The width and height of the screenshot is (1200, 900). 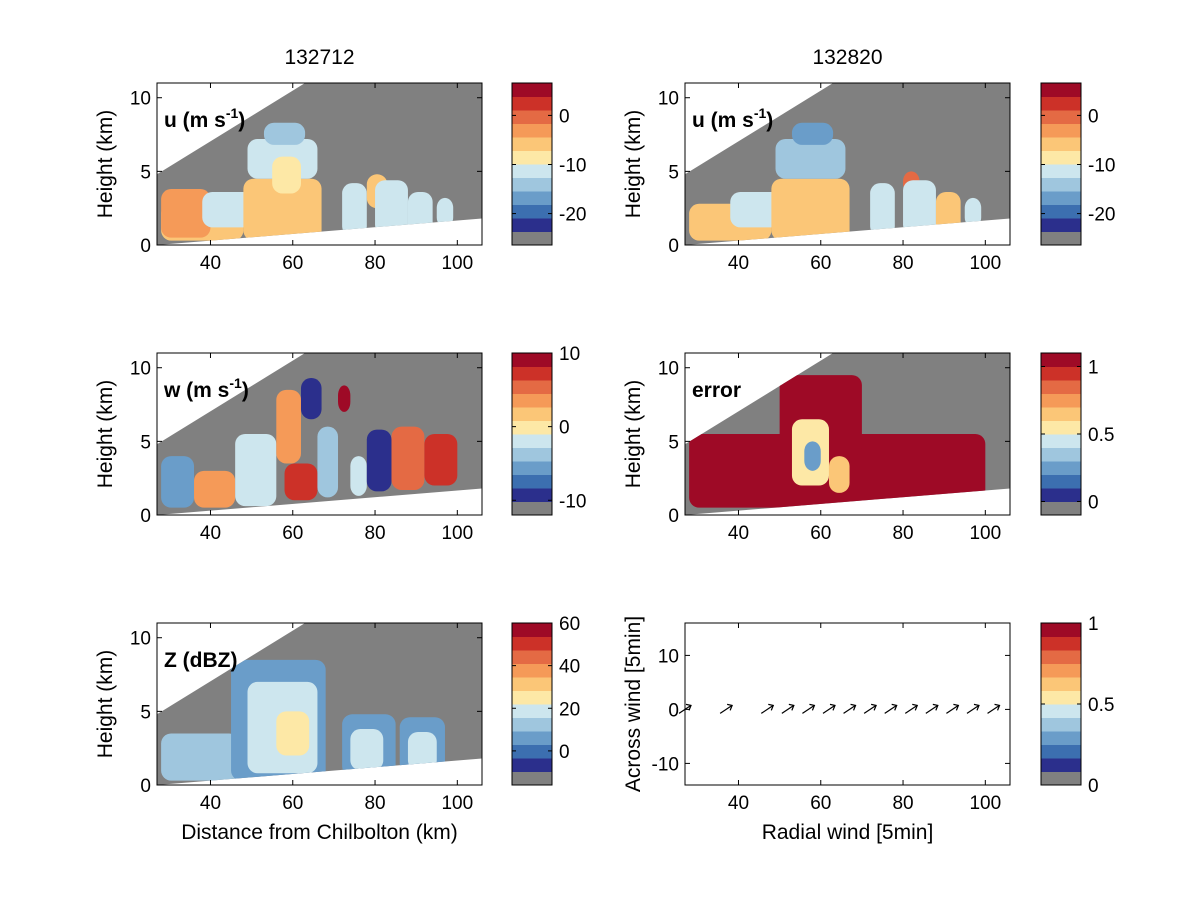 What do you see at coordinates (1101, 215) in the screenshot?
I see `colorbar-tick-label: -20` at bounding box center [1101, 215].